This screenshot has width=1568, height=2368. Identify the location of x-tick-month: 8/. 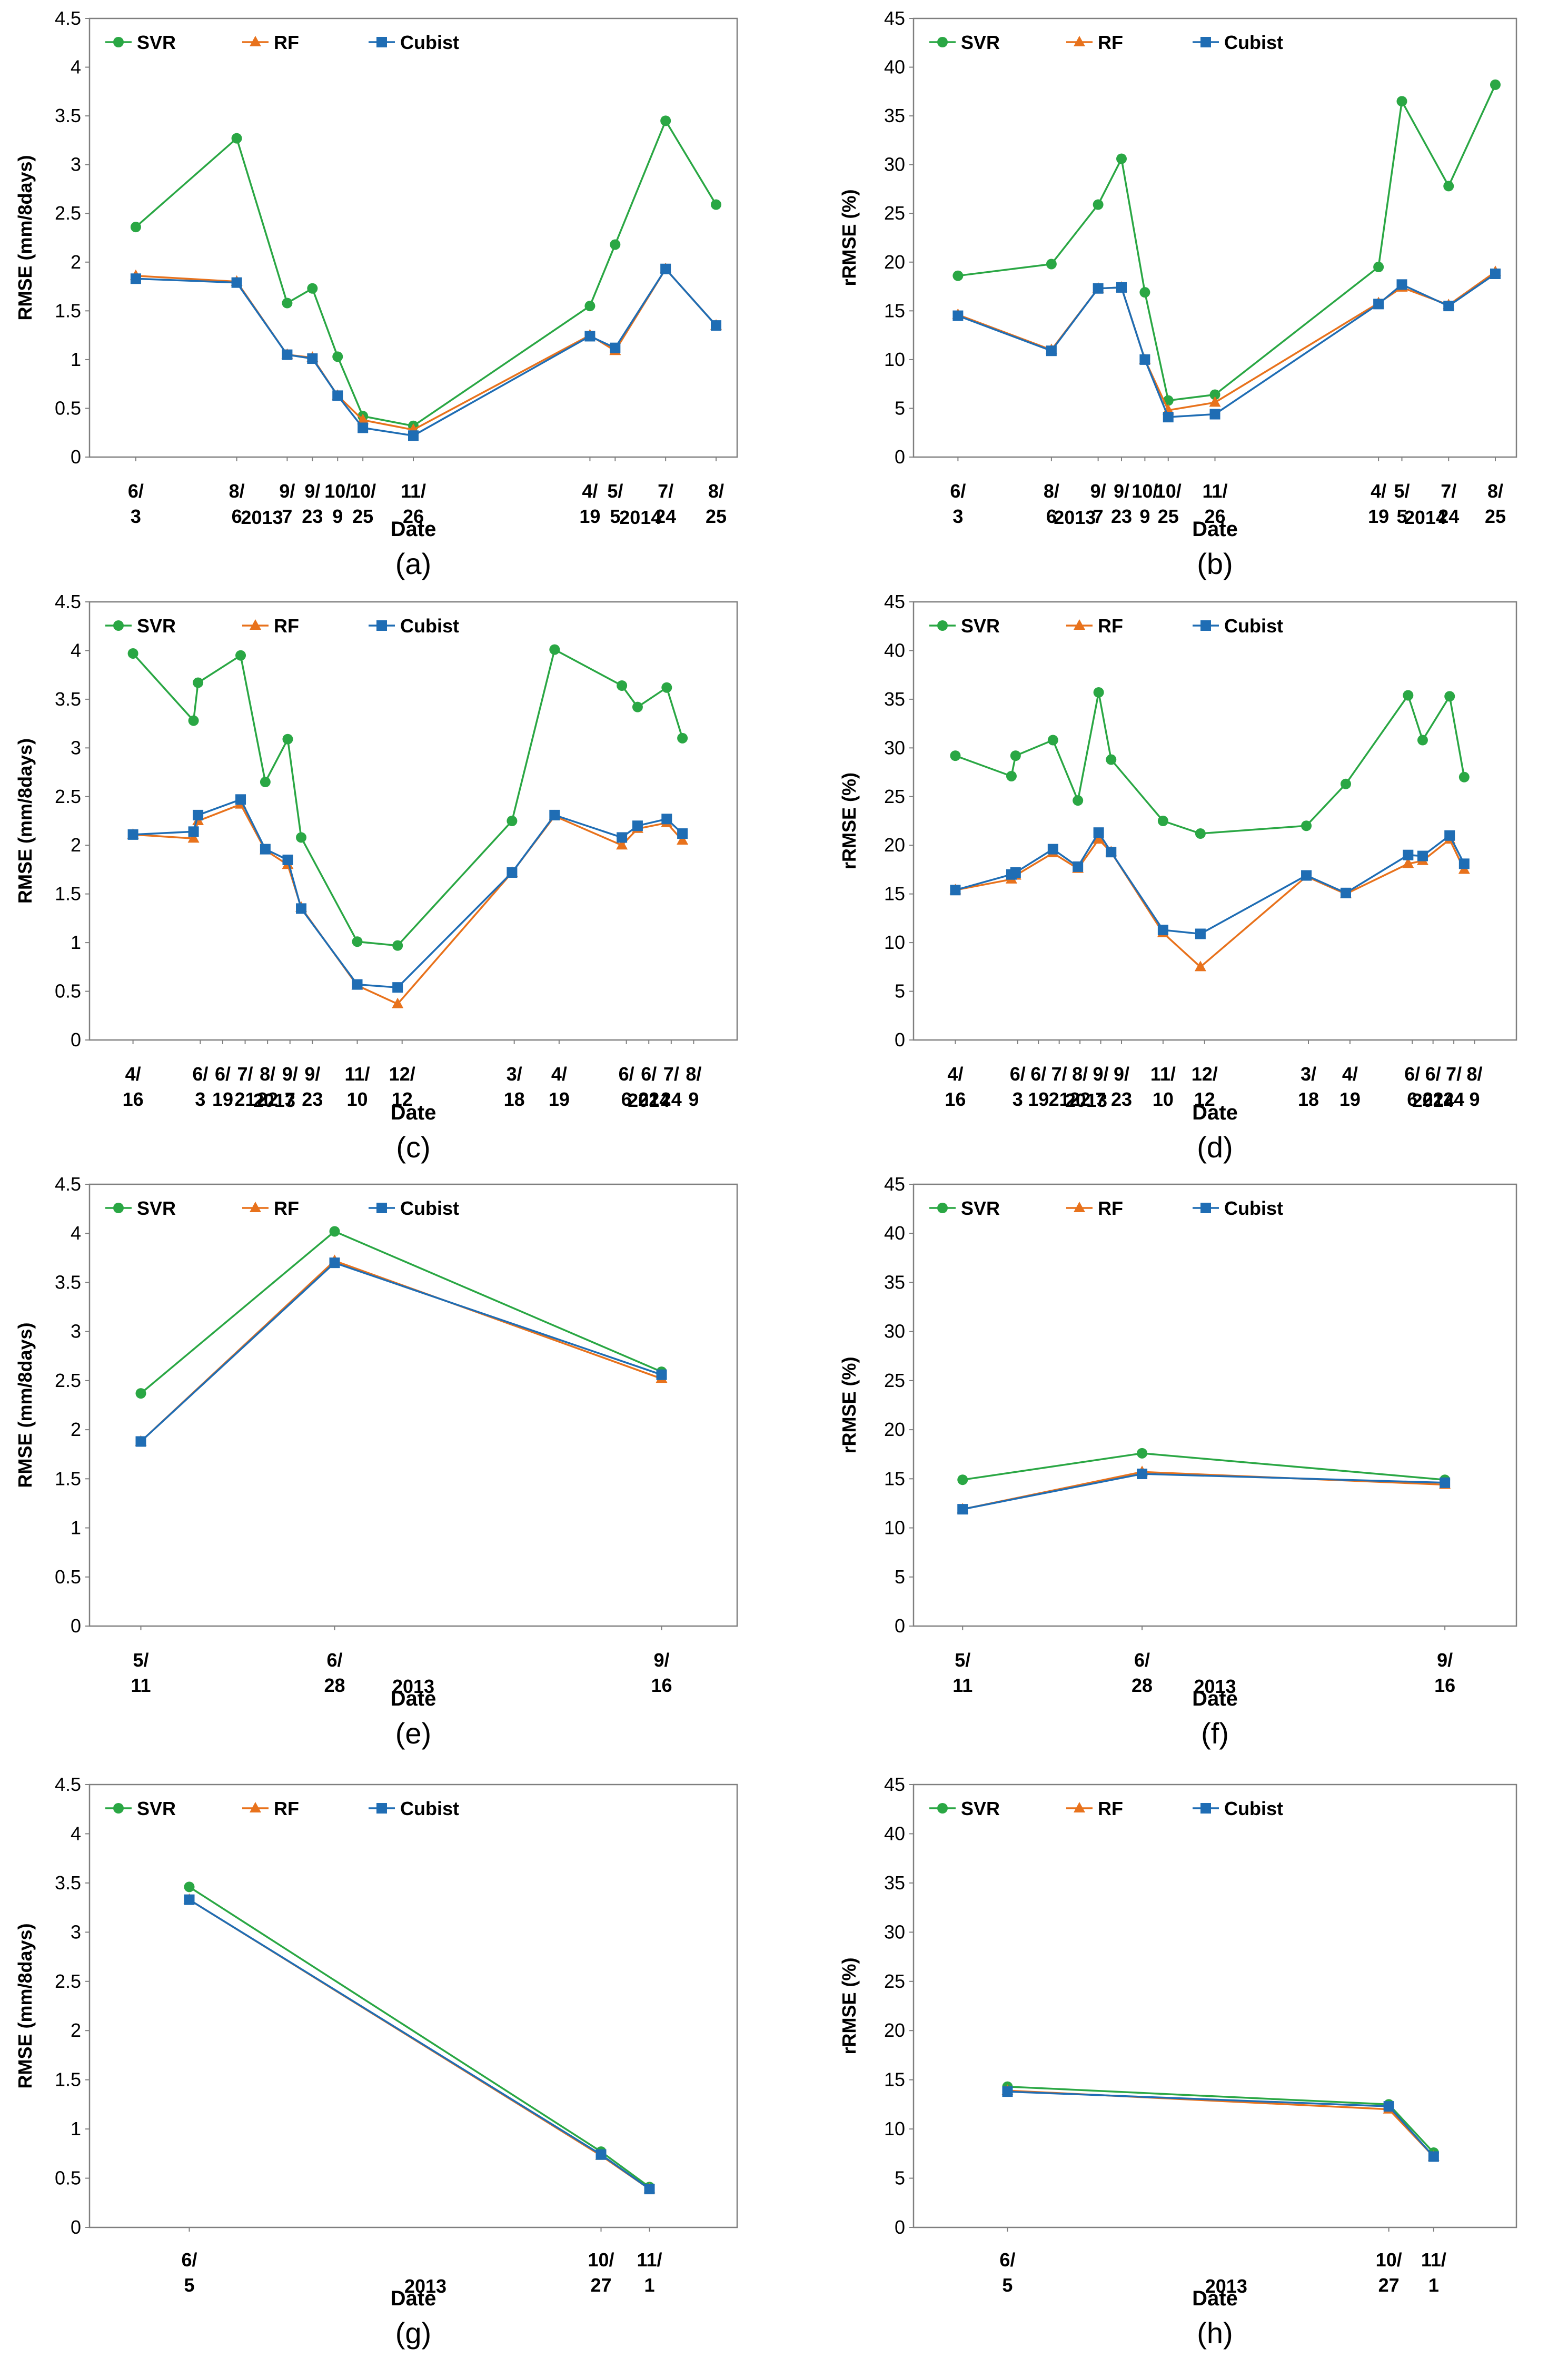
(1080, 1074).